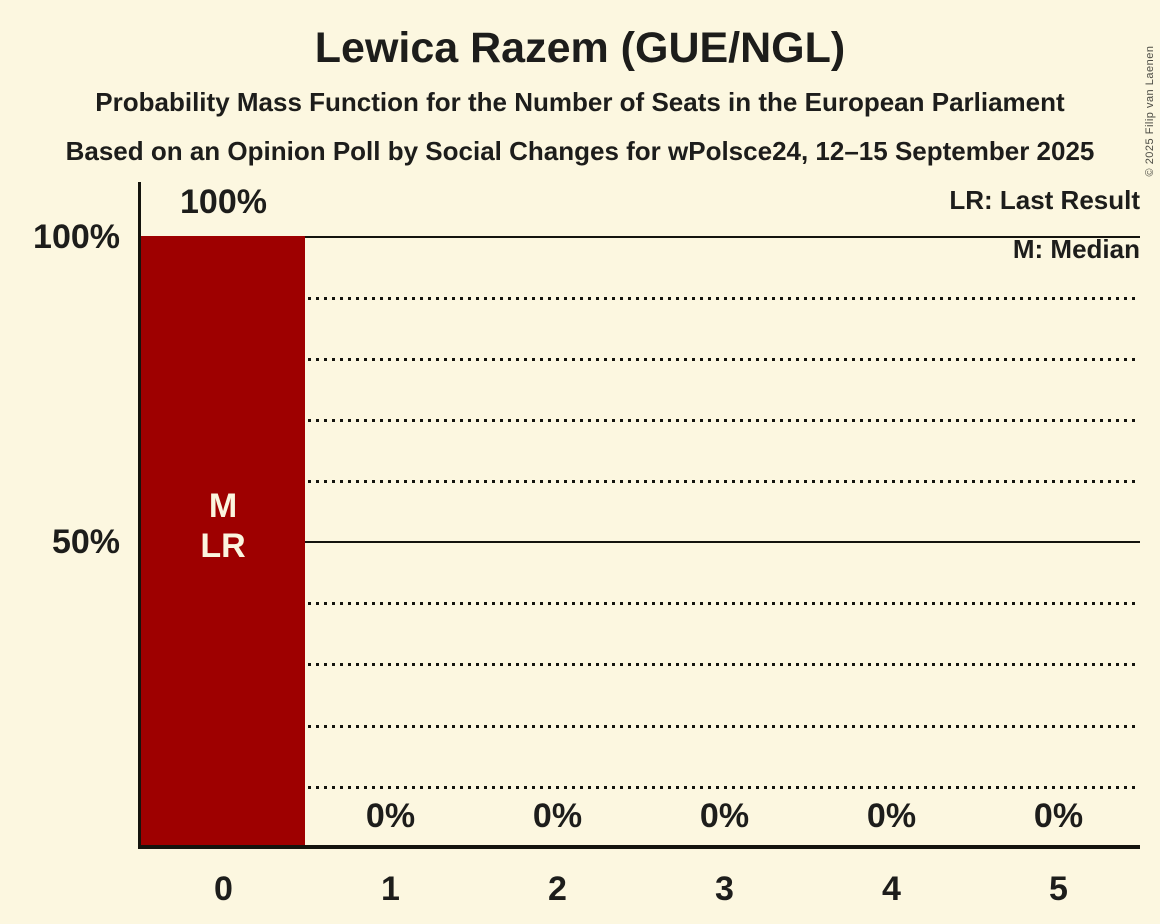  Describe the element at coordinates (85, 542) in the screenshot. I see `y-axis-label-50: 50%` at that location.